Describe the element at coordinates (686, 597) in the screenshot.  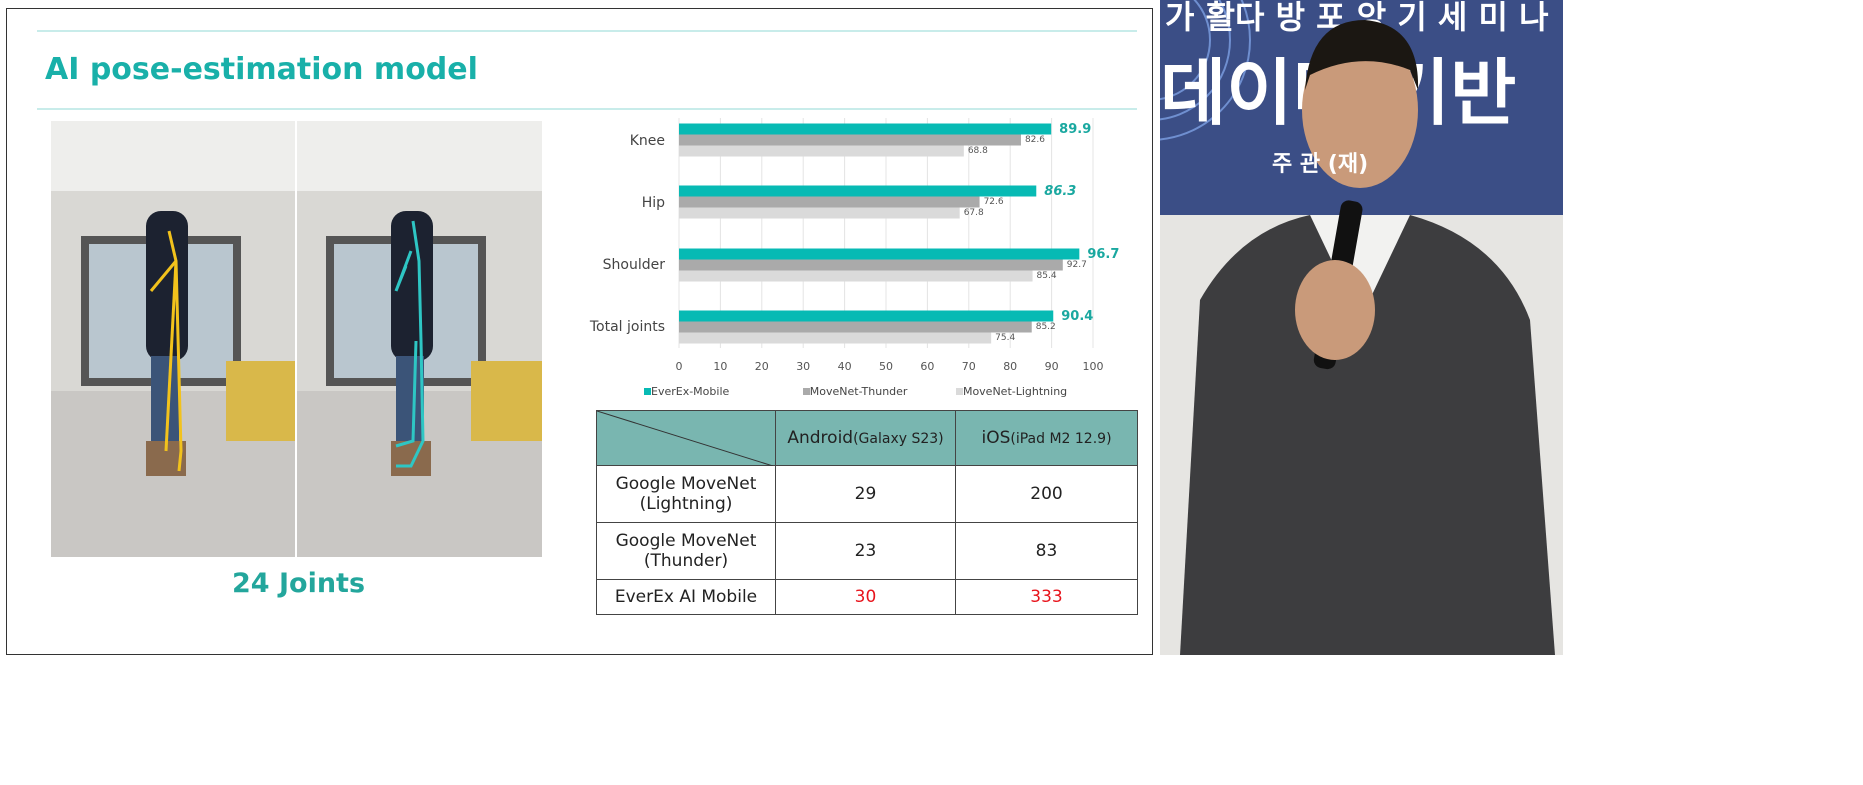
I see `model-name: EverEx AI Mobile` at that location.